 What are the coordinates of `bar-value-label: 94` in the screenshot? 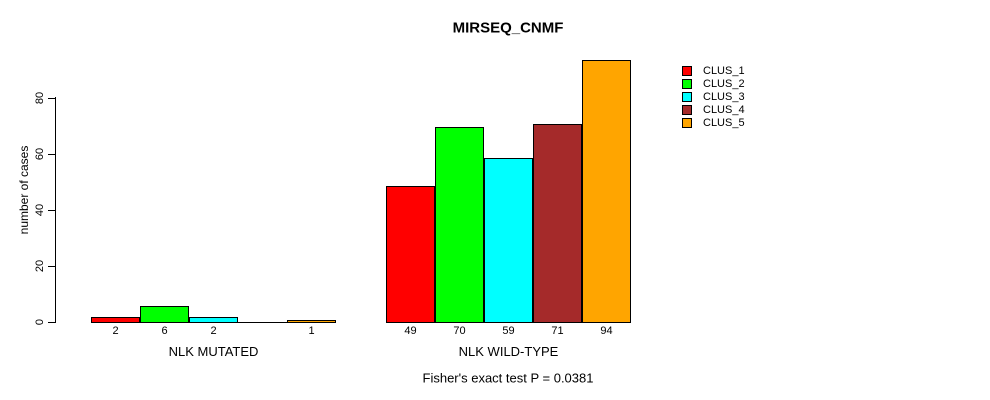 It's located at (606, 331).